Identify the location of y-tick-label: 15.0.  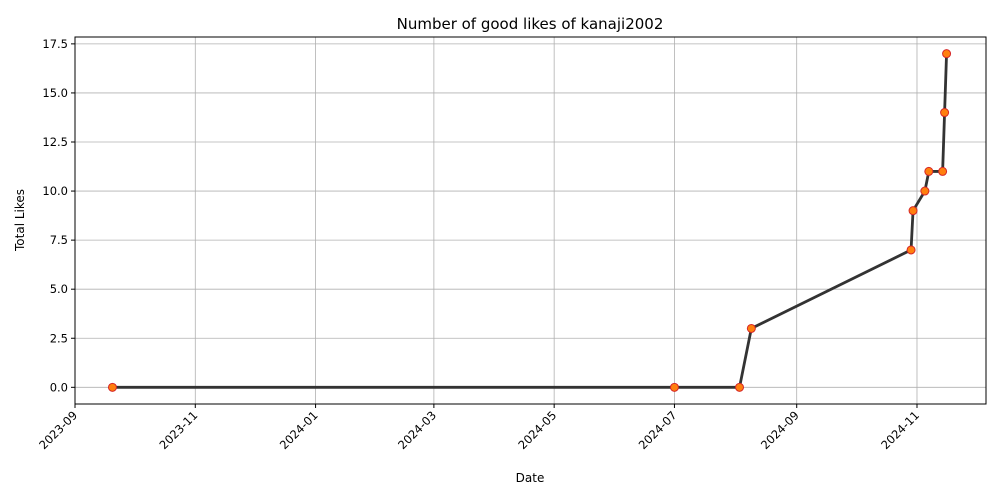
(55, 93).